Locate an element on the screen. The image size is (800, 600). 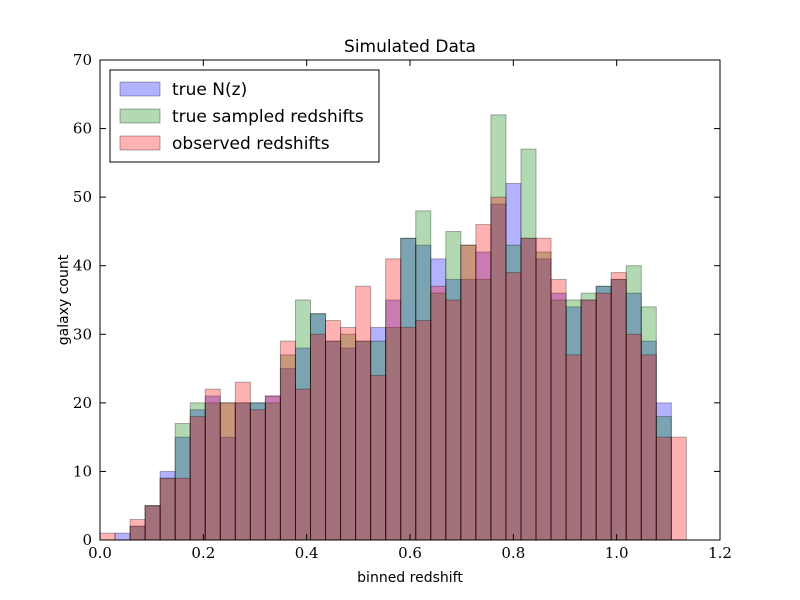
x-tick-label: 0.4 is located at coordinates (307, 553).